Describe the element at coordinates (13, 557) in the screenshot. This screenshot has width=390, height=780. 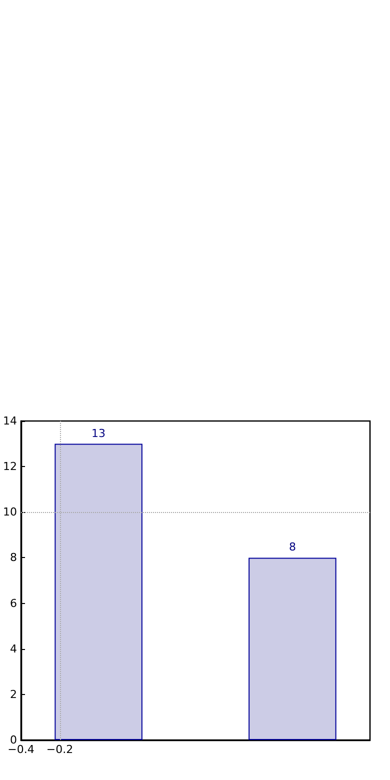
I see `y-tick-label: 8` at that location.